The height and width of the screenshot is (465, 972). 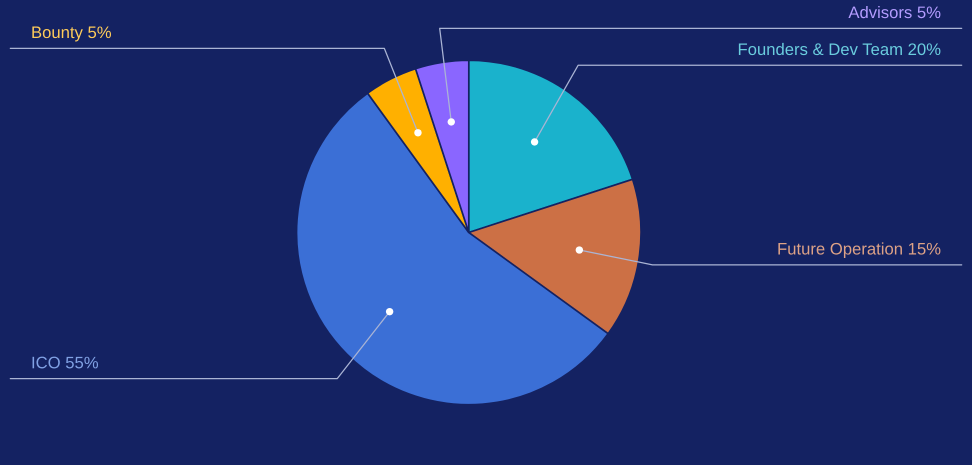 I want to click on slice-label: Advisors 5%, so click(x=894, y=12).